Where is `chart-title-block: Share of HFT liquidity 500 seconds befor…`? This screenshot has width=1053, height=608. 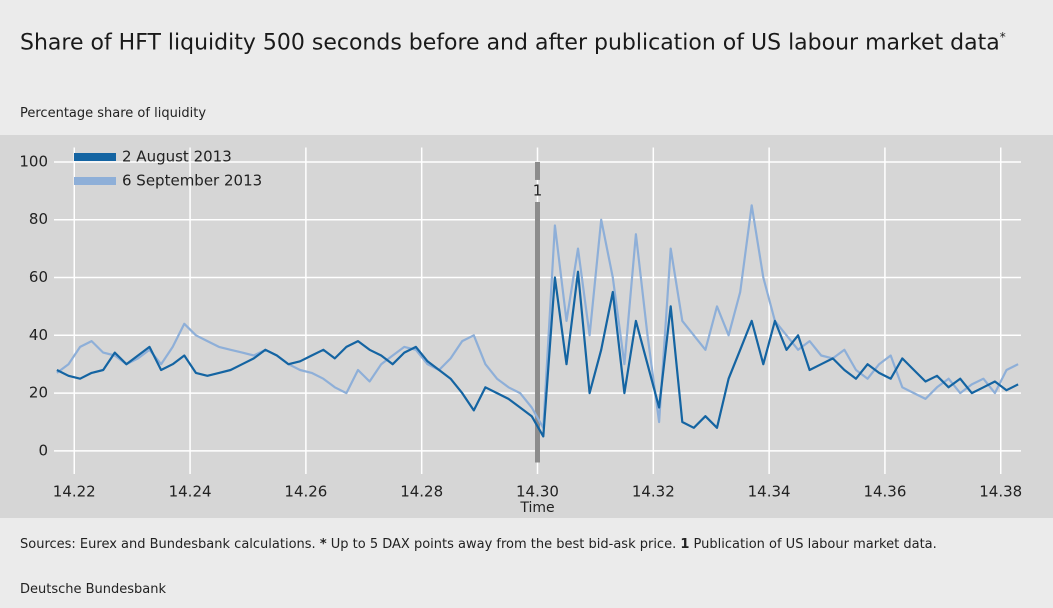
chart-title-block: Share of HFT liquidity 500 seconds befor… is located at coordinates (525, 40).